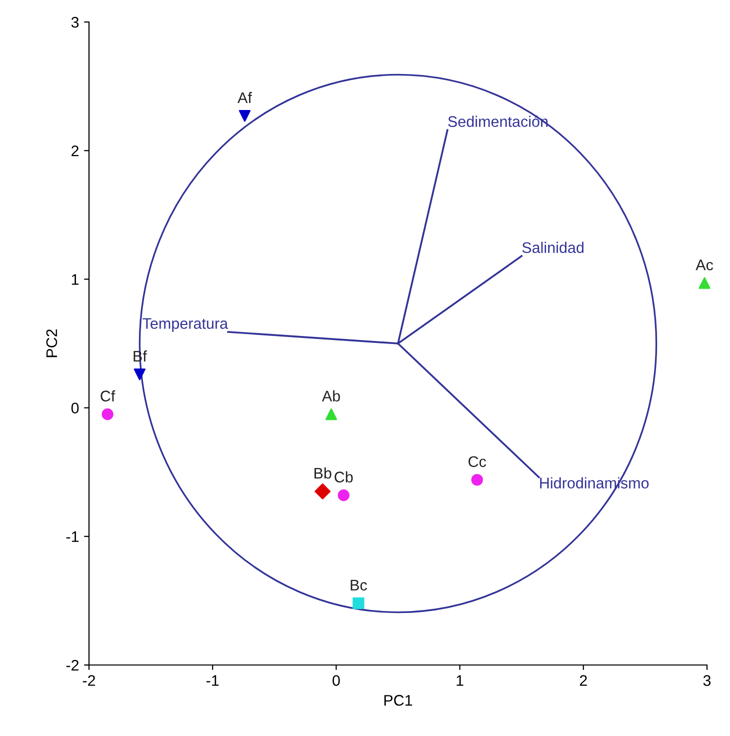 This screenshot has height=736, width=730. What do you see at coordinates (460, 680) in the screenshot?
I see `x-tick-label: 1` at bounding box center [460, 680].